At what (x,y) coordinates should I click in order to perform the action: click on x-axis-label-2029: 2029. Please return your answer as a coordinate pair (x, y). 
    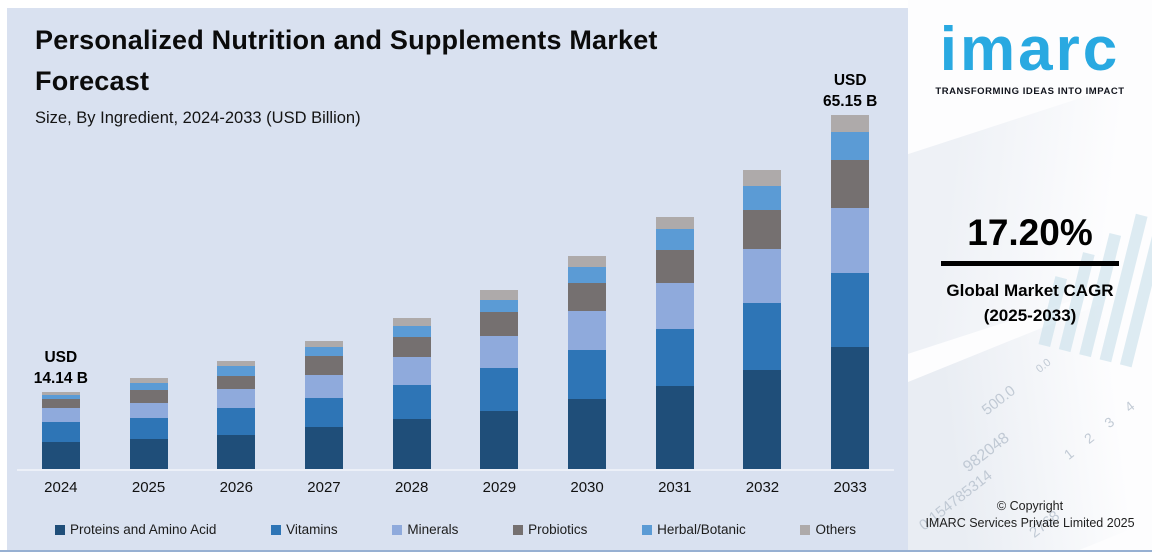
    Looking at the image, I should click on (499, 487).